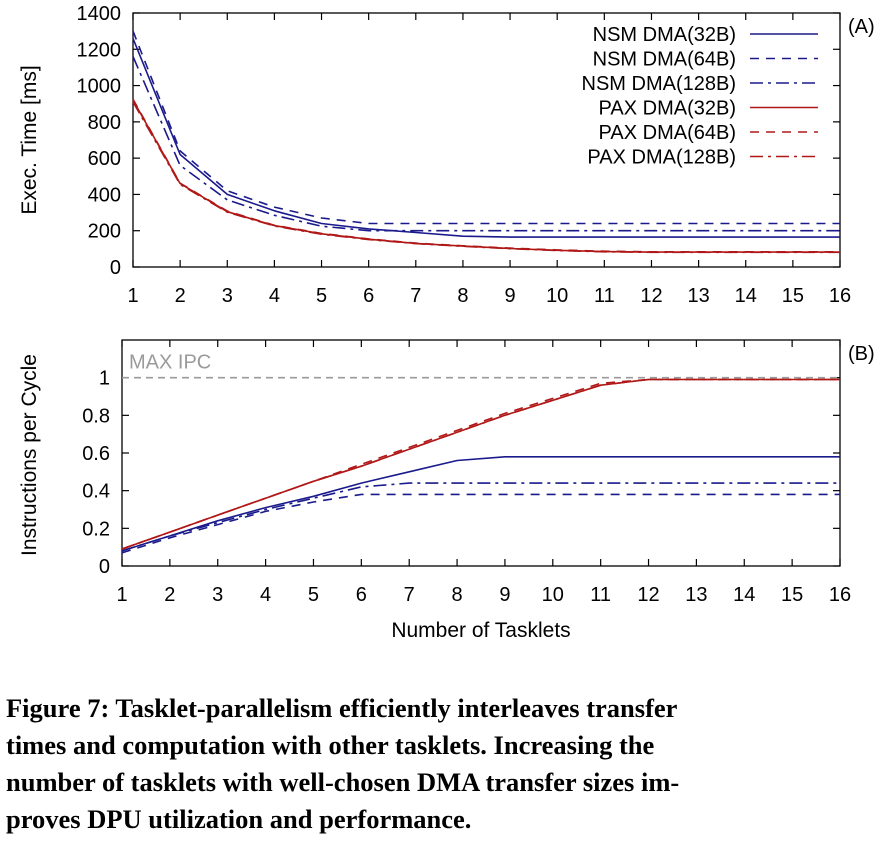 The width and height of the screenshot is (893, 852). Describe the element at coordinates (861, 27) in the screenshot. I see `panel-label: (A)` at that location.